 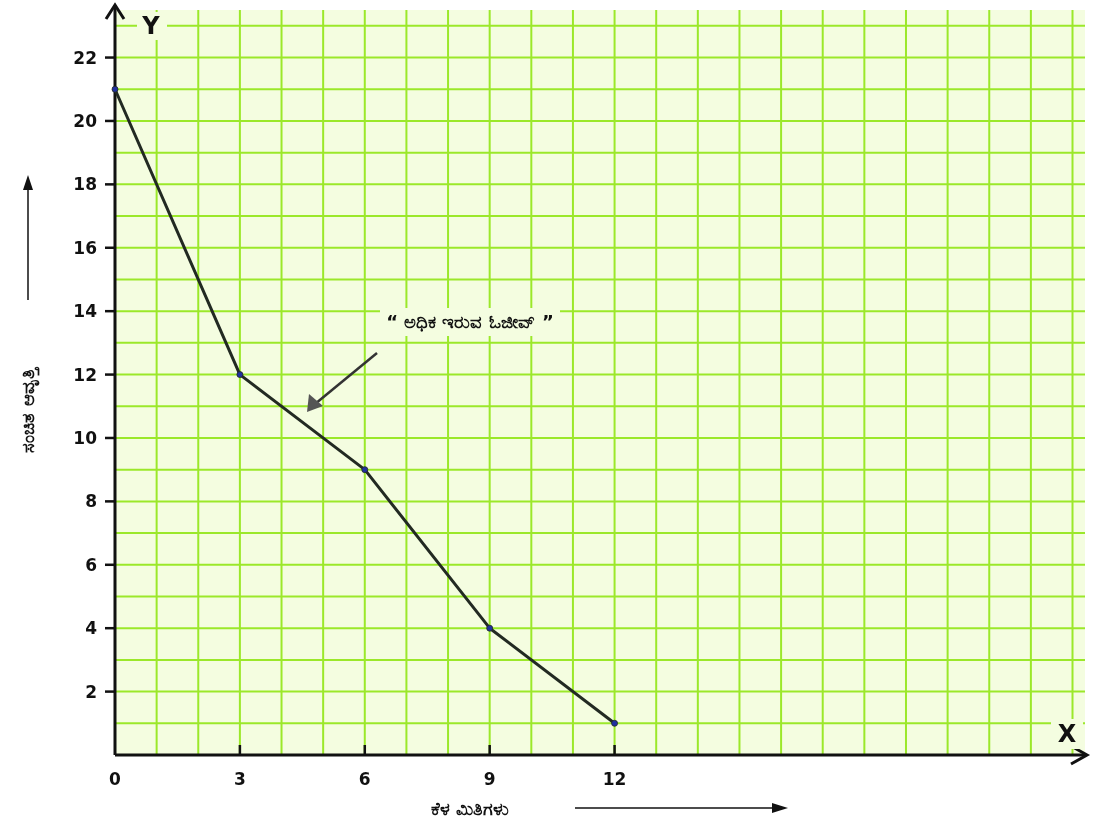 I want to click on x-tick-label: 3, so click(x=239, y=779).